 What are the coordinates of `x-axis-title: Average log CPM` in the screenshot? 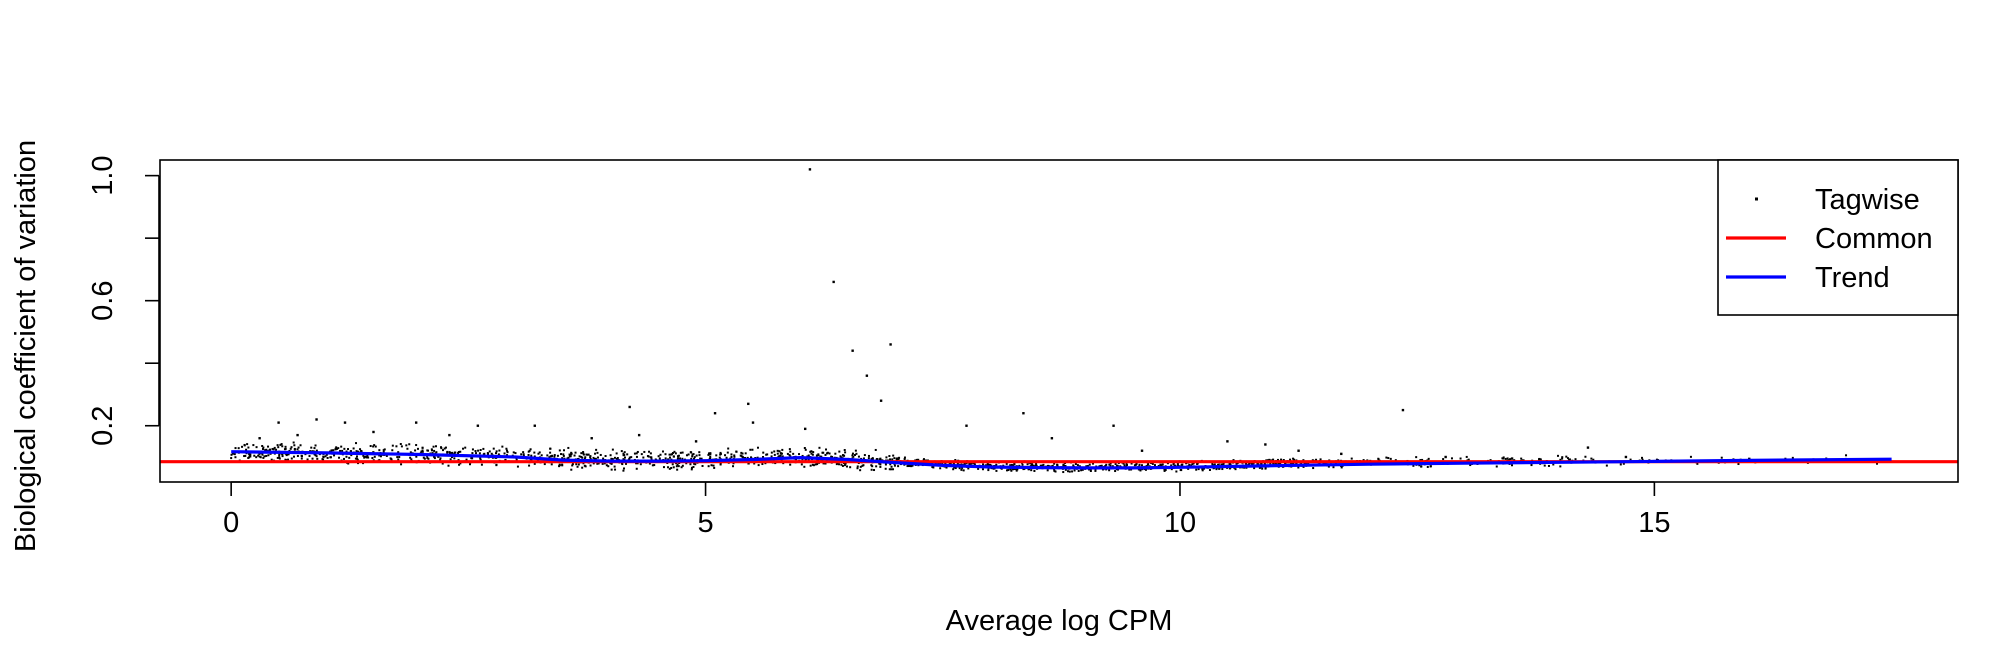 It's located at (1059, 621).